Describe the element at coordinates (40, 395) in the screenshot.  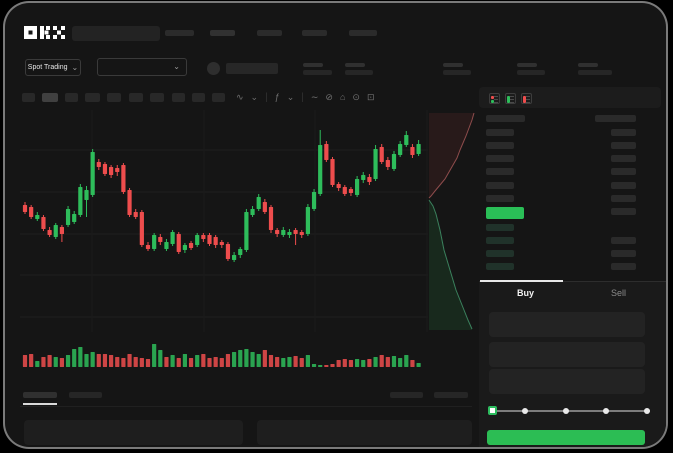
I see `bottom-tab-orders` at that location.